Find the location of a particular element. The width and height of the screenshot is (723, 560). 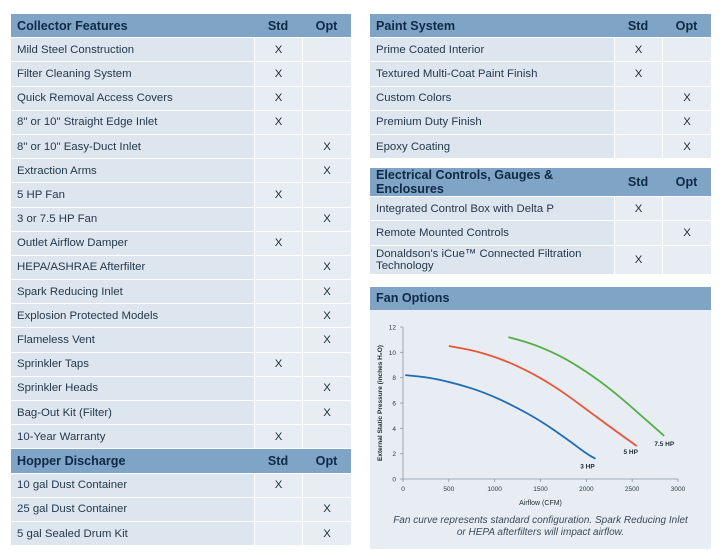

y-tick-label: 12 is located at coordinates (393, 328).